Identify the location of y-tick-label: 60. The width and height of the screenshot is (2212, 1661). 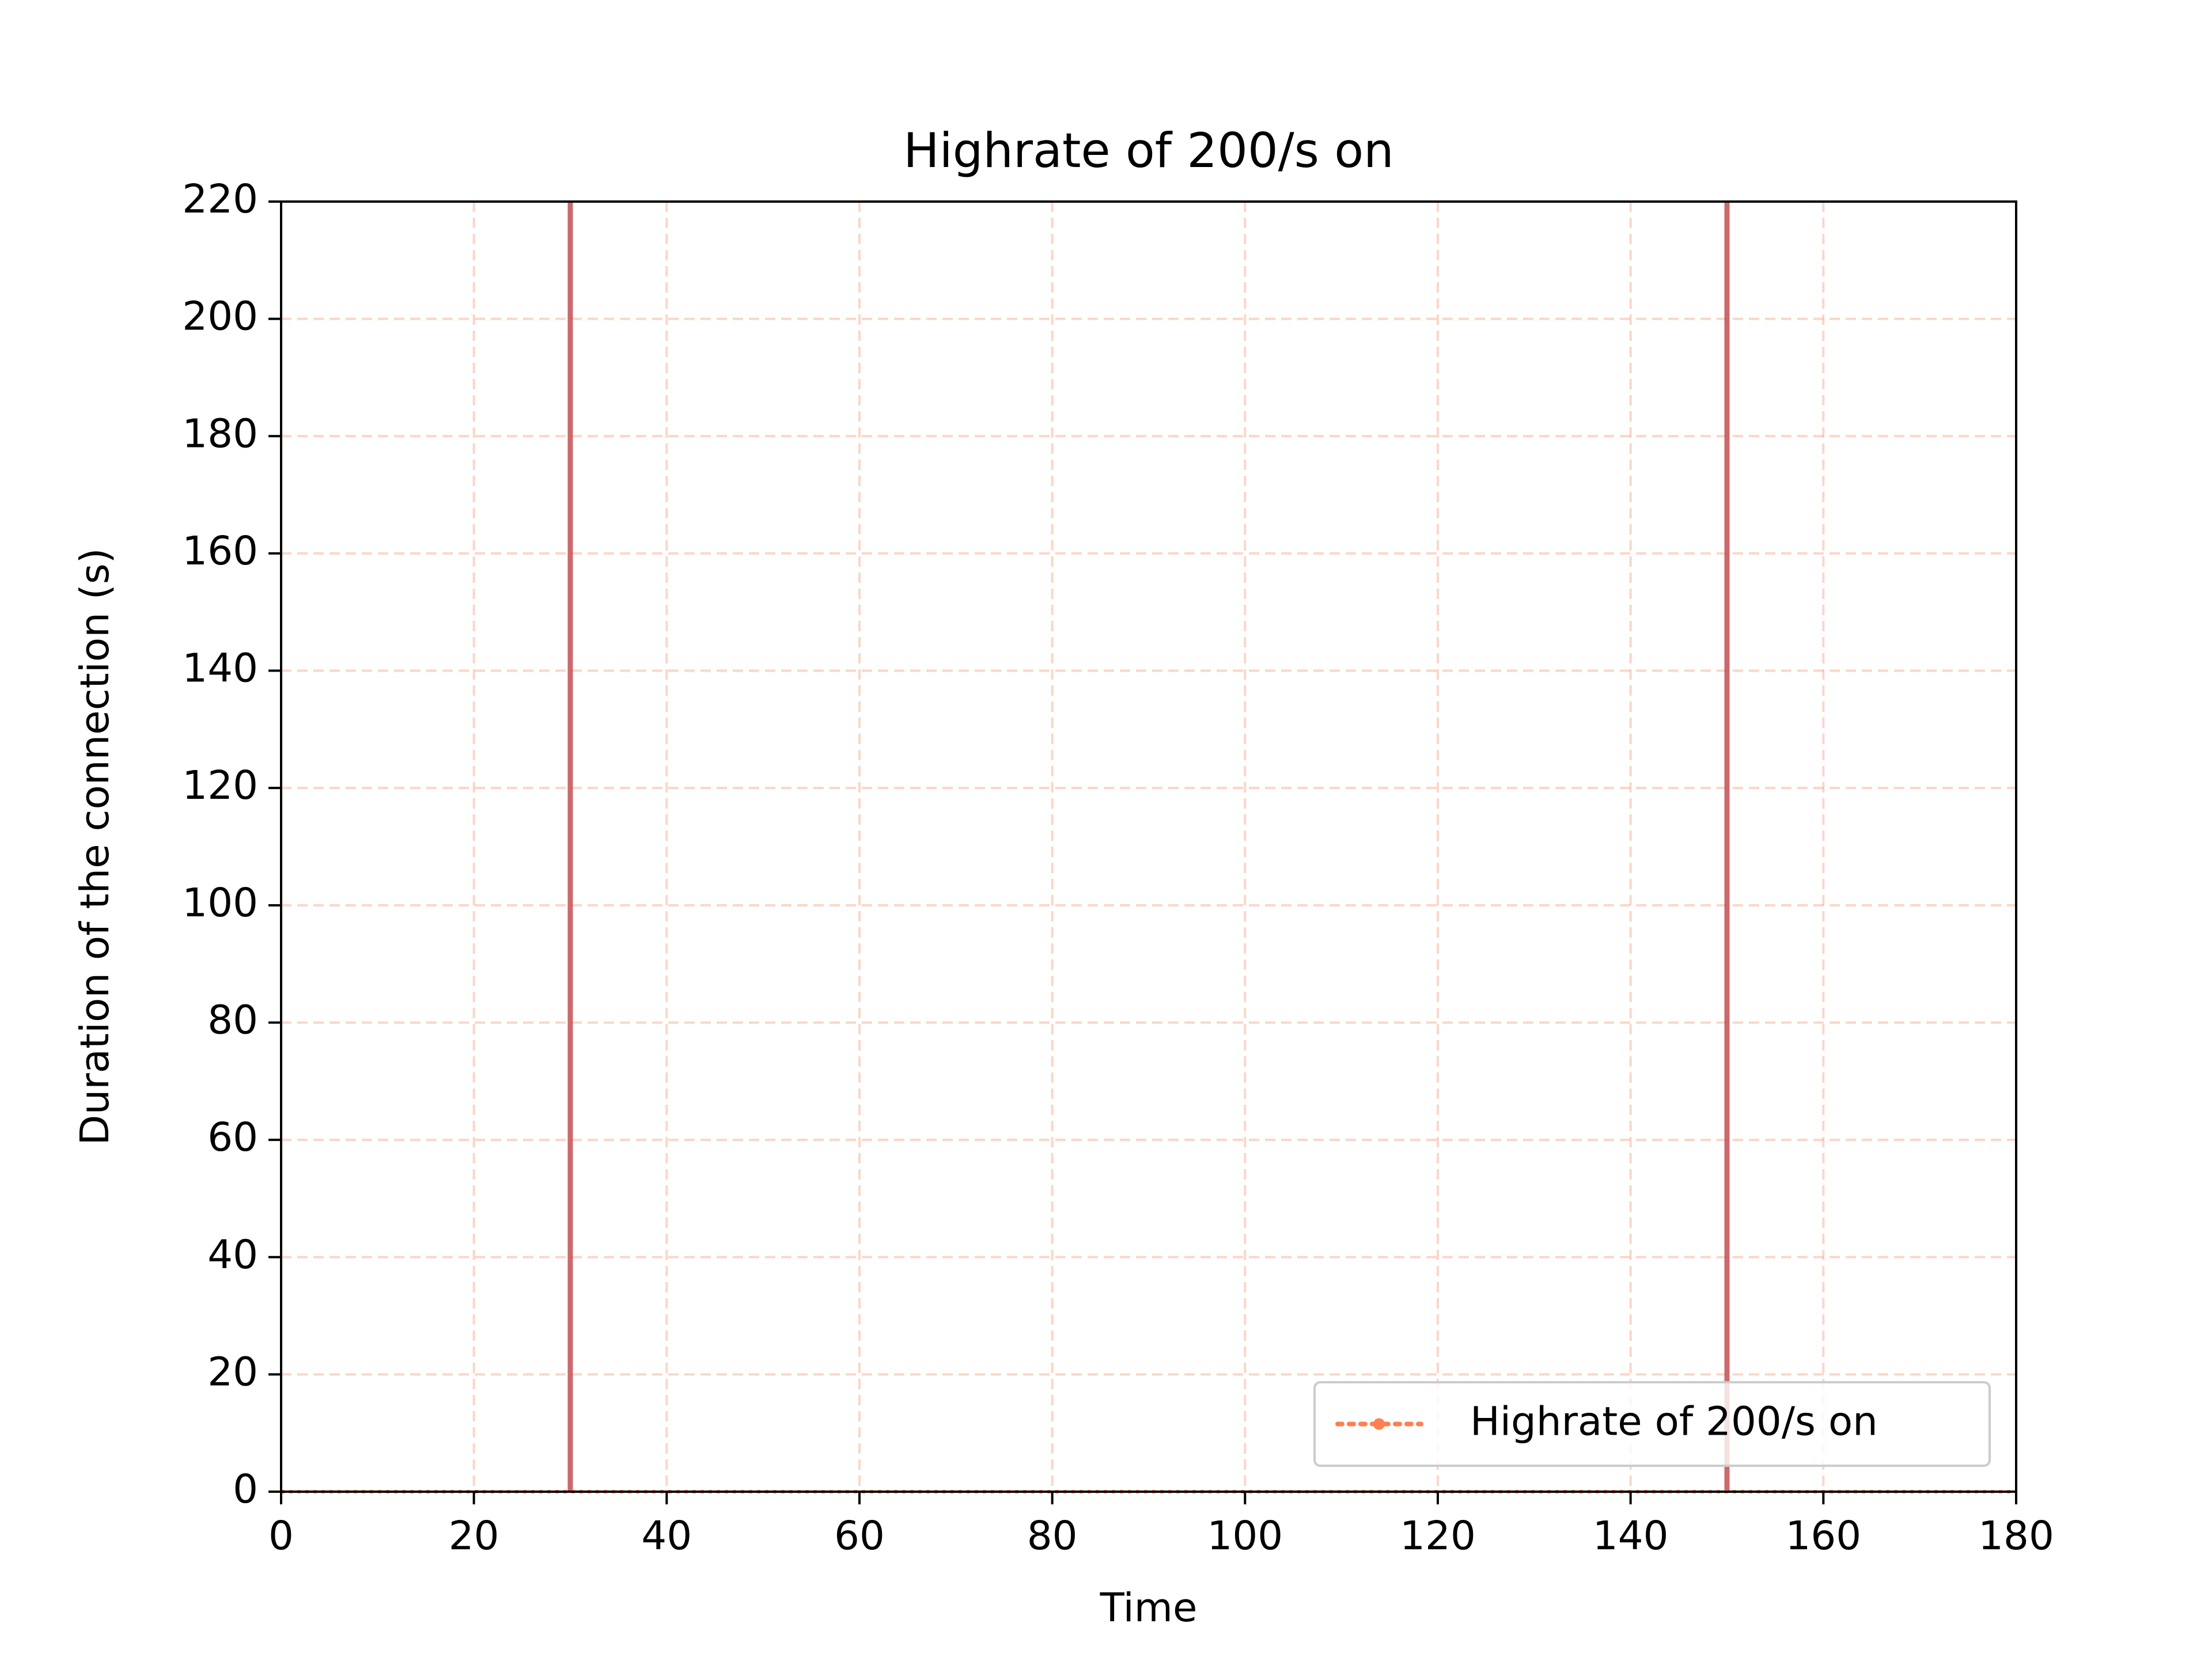
(232, 1137).